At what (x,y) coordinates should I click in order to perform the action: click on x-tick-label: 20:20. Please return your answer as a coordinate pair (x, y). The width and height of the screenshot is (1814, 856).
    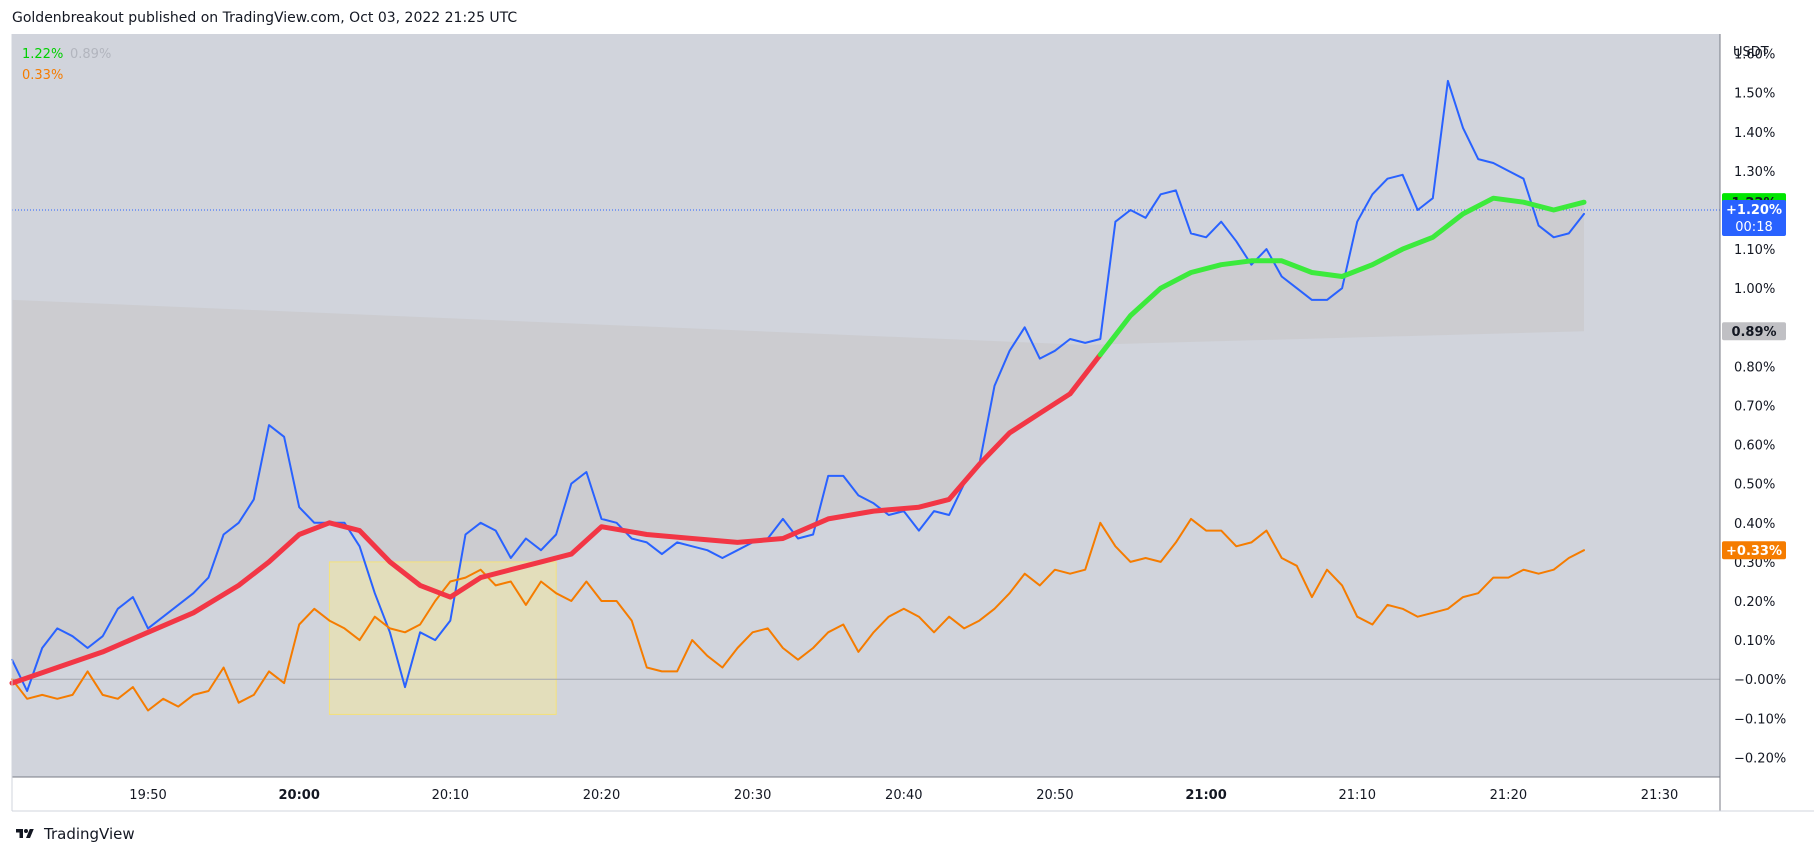
    Looking at the image, I should click on (601, 795).